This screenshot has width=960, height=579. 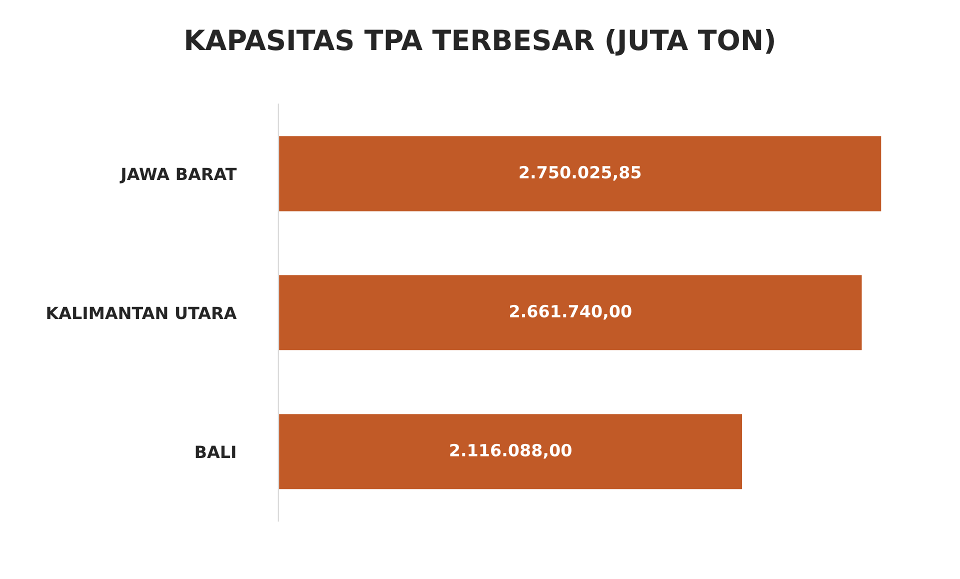 What do you see at coordinates (216, 452) in the screenshot?
I see `y-tick-label: BALI` at bounding box center [216, 452].